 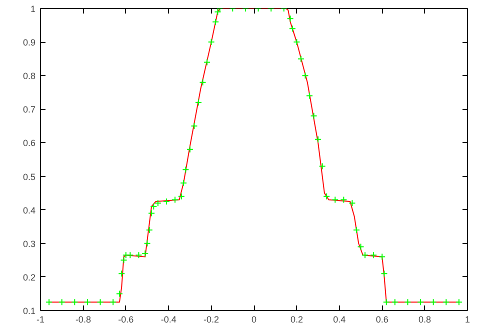 I want to click on x-tick-label: -0.4, so click(x=168, y=319).